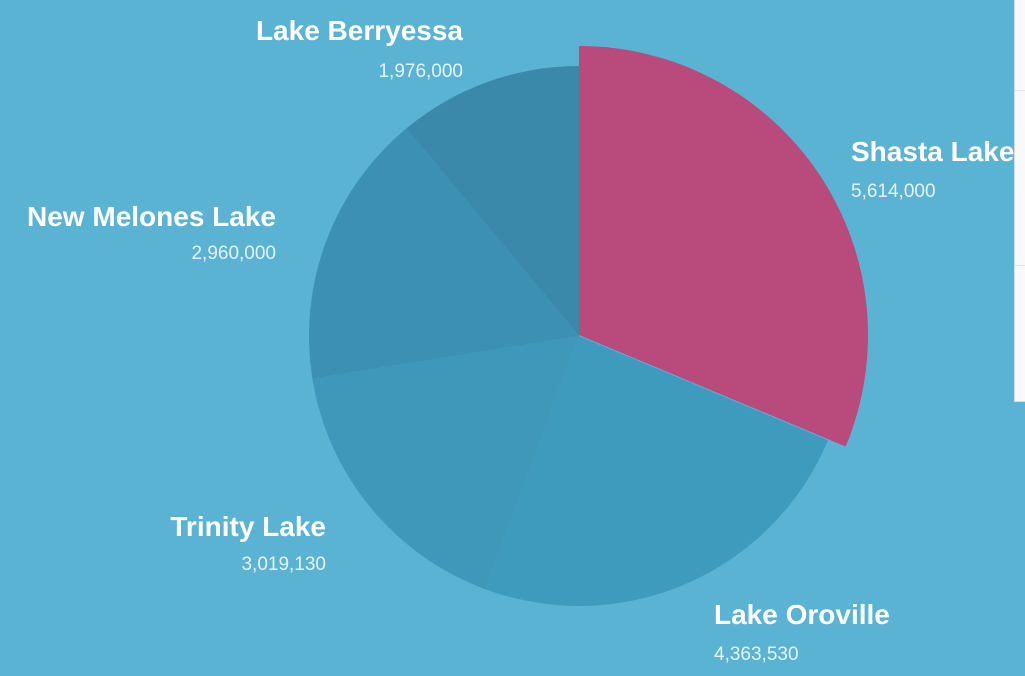 Image resolution: width=1025 pixels, height=676 pixels. What do you see at coordinates (492, 201) in the screenshot?
I see `slice-lake-berryessa` at bounding box center [492, 201].